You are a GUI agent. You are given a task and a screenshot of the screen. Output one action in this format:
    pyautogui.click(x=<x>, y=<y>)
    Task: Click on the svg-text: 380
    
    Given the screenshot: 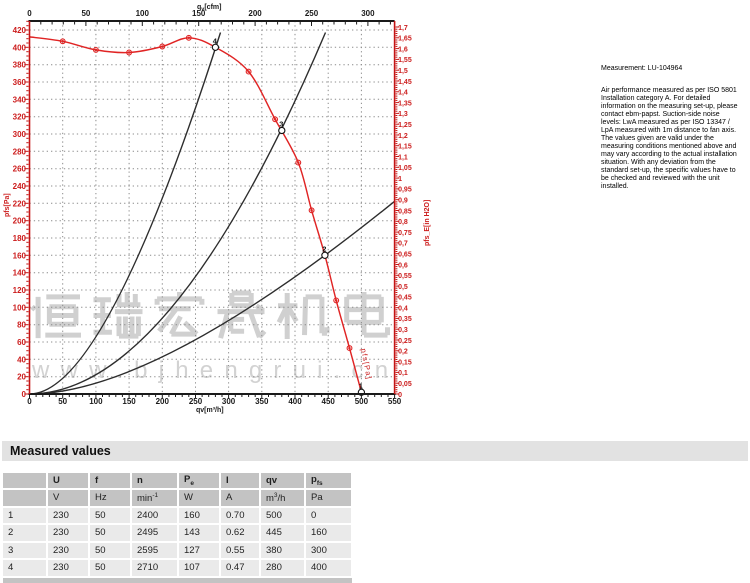 What is the action you would take?
    pyautogui.click(x=20, y=65)
    